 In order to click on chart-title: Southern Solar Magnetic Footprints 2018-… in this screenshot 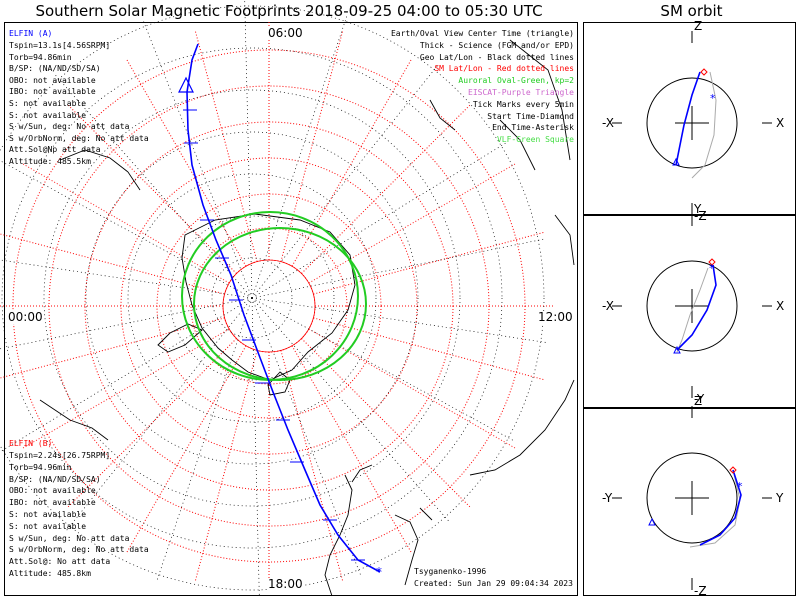, I will do `click(289, 11)`.